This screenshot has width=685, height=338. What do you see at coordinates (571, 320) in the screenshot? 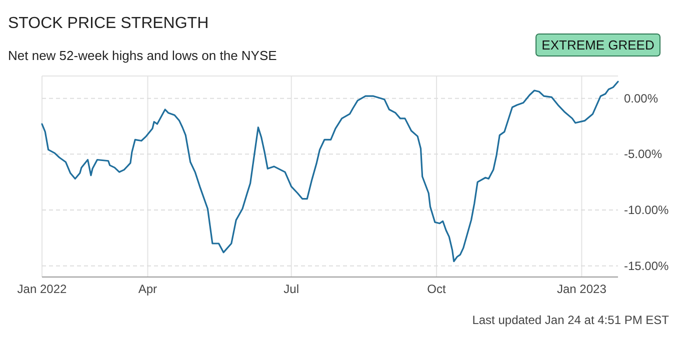
I see `text: Last updated Jan 24 at 4:51 PM EST` at bounding box center [571, 320].